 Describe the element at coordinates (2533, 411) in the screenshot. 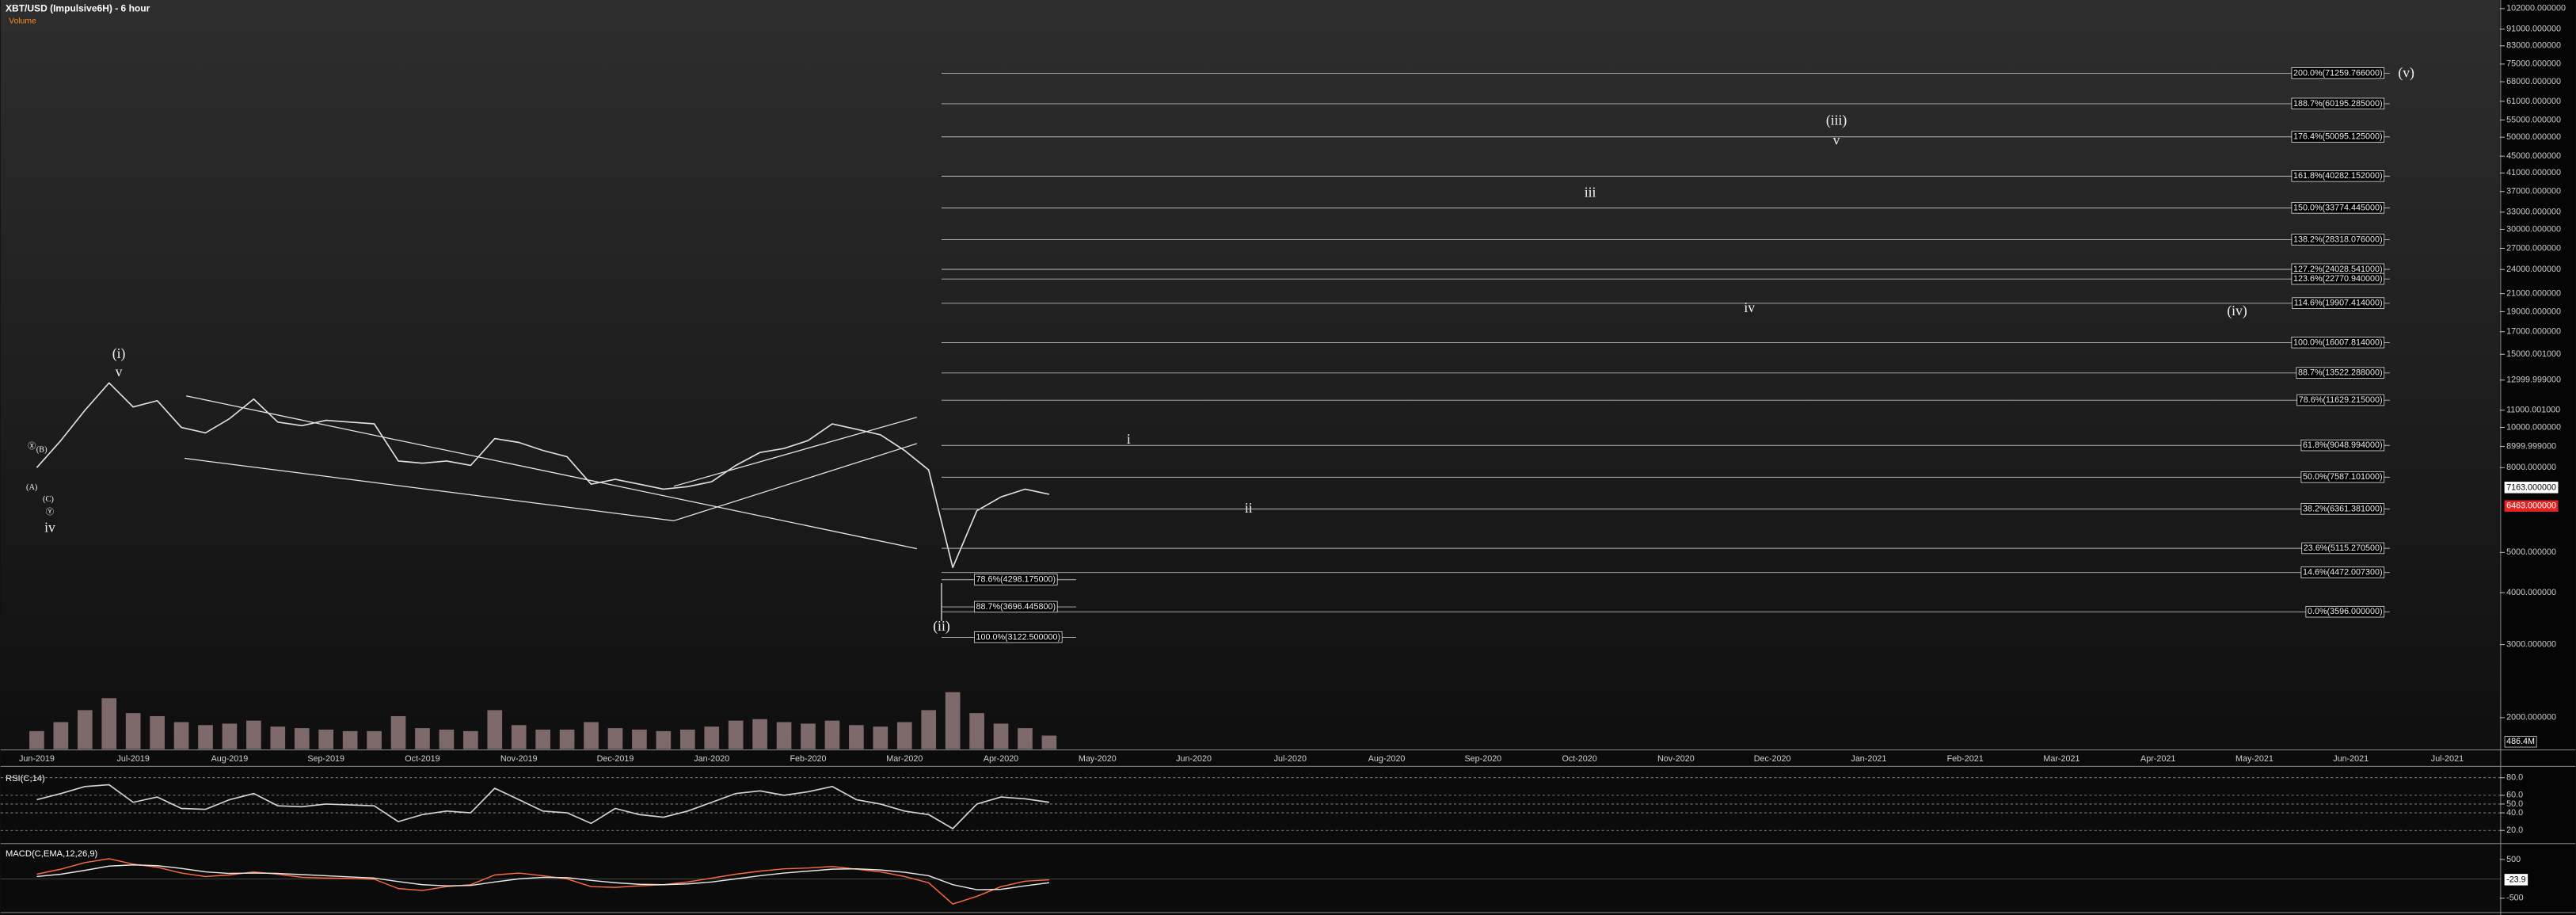

I see `y-tick-label: 11000.001000` at that location.